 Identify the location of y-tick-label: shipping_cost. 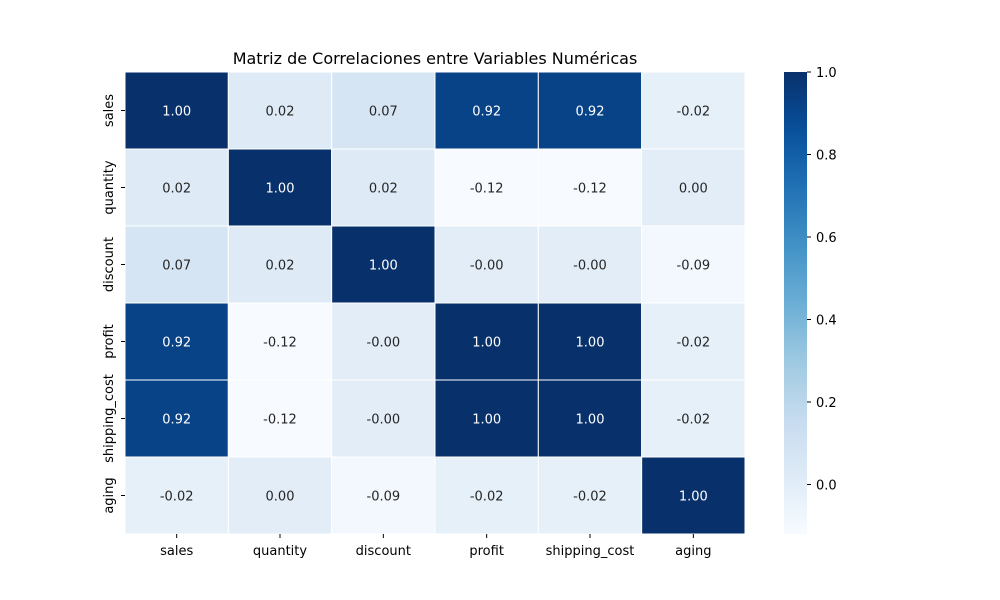
(109, 418).